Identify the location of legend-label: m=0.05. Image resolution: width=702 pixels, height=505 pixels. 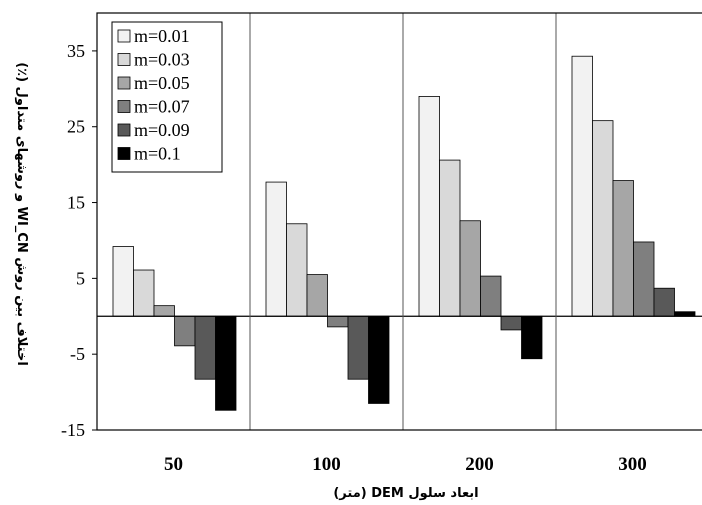
(162, 83).